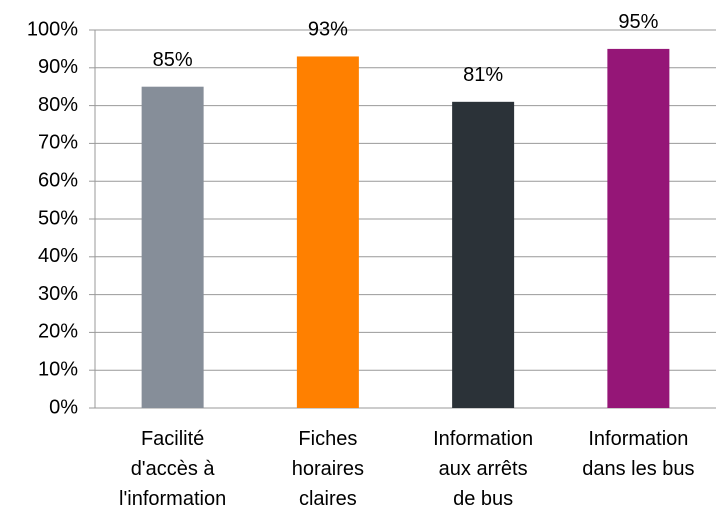 This screenshot has height=511, width=716. I want to click on x-tick-label: Fiches horaires claires, so click(328, 469).